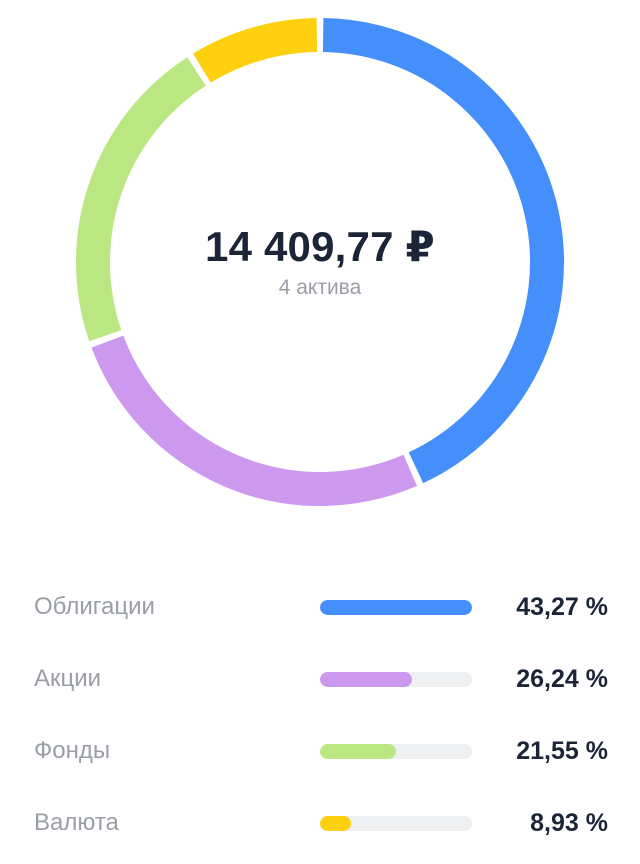 Image resolution: width=640 pixels, height=864 pixels. What do you see at coordinates (320, 287) in the screenshot?
I see `assets-count: 4 актива` at bounding box center [320, 287].